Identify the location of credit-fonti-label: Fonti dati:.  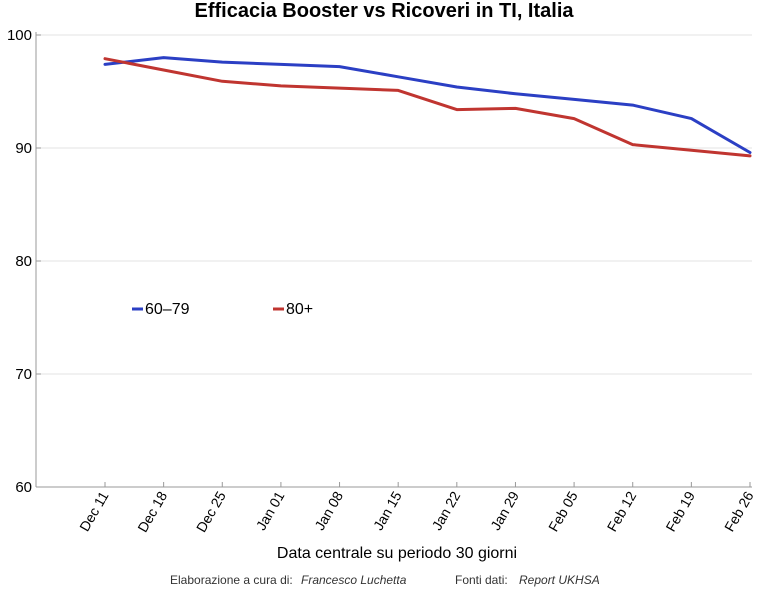
(481, 580).